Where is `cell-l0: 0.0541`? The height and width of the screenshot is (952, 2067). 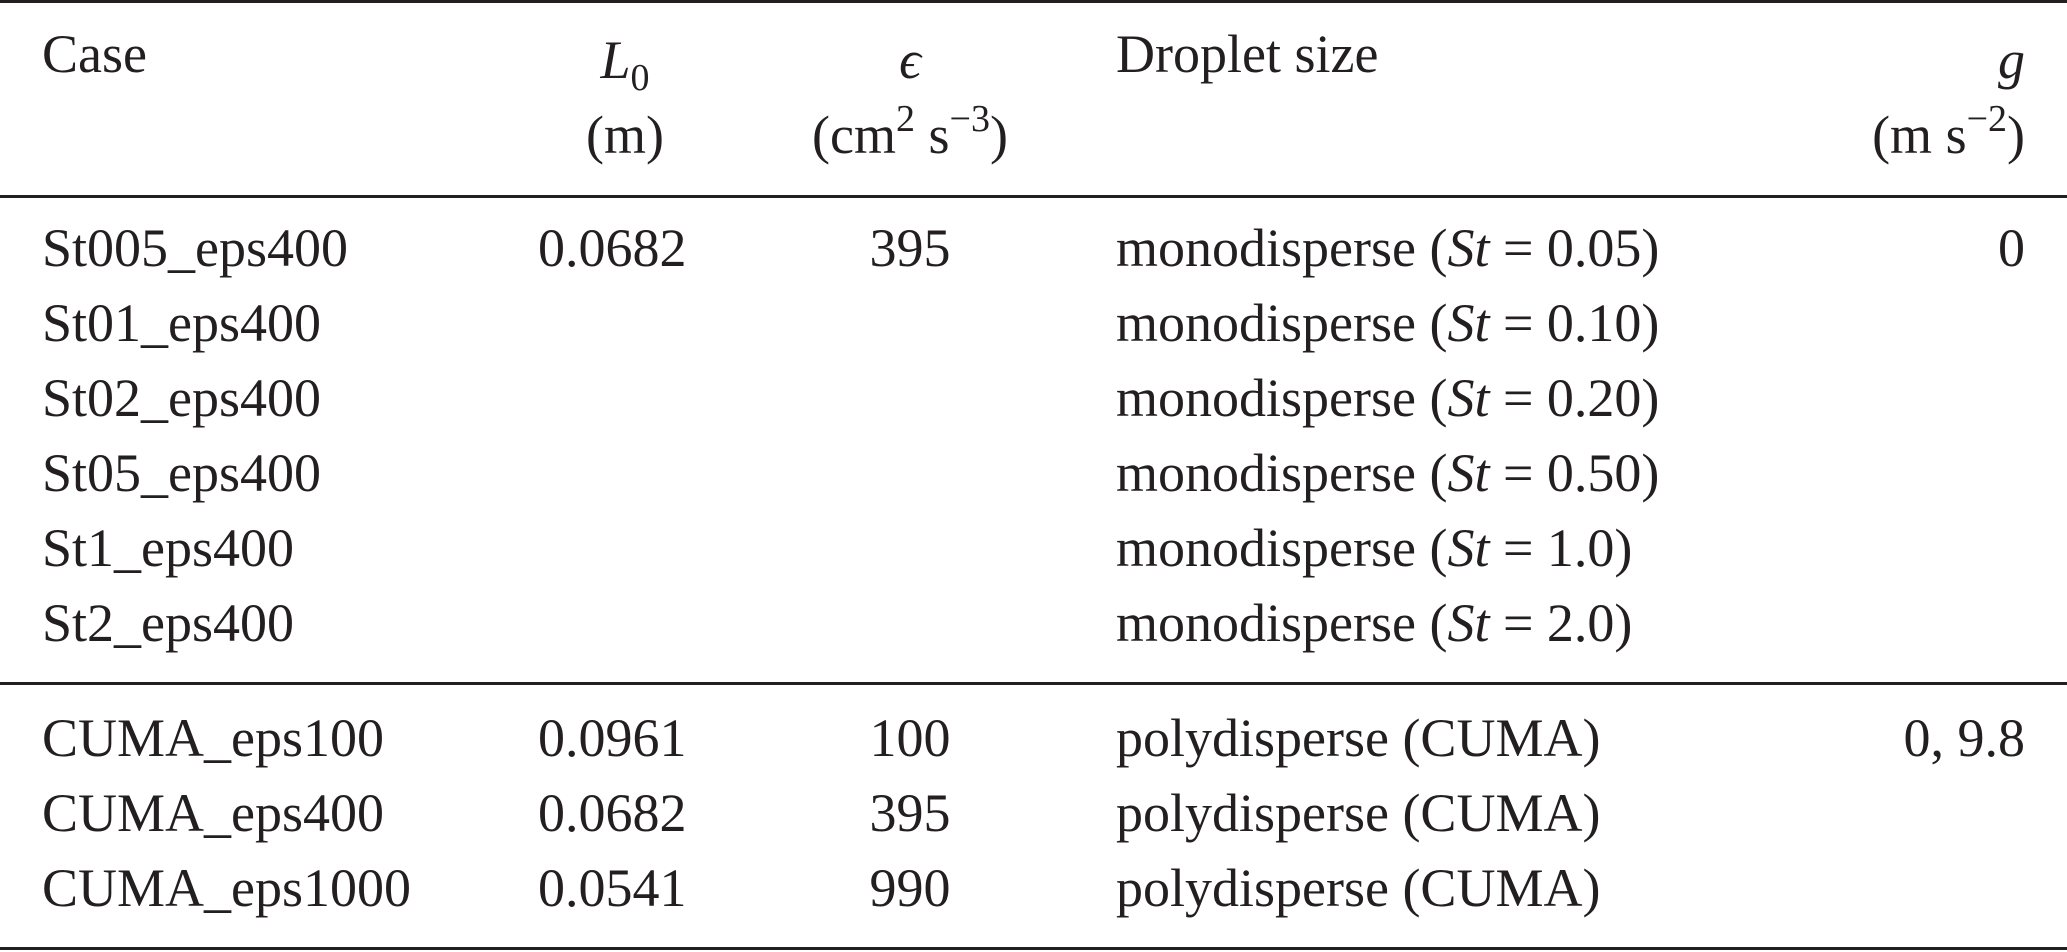 cell-l0: 0.0541 is located at coordinates (612, 888).